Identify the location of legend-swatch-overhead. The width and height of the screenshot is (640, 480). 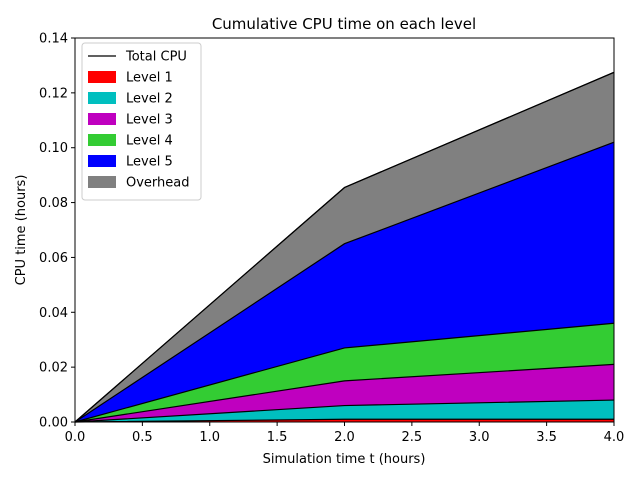
(102, 182).